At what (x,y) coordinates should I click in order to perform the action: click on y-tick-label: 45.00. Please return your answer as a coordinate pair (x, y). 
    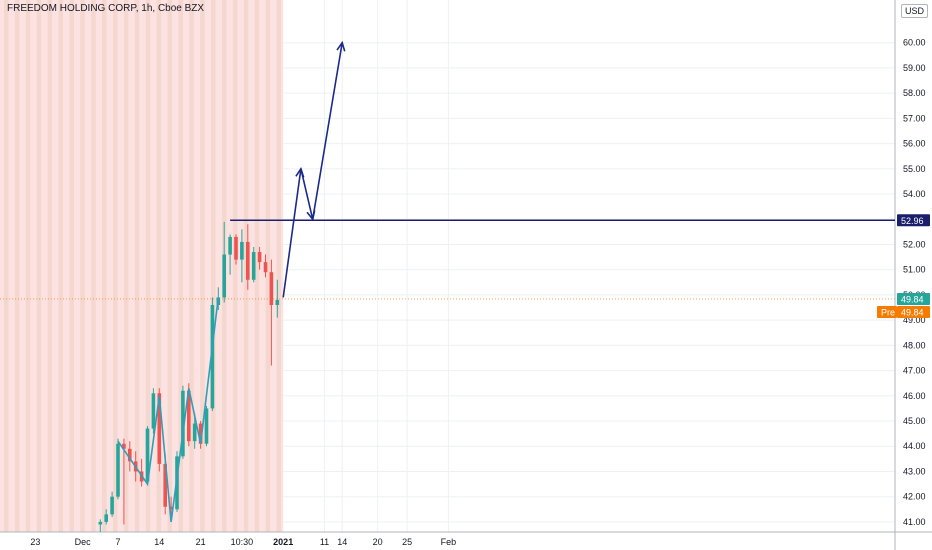
    Looking at the image, I should click on (914, 421).